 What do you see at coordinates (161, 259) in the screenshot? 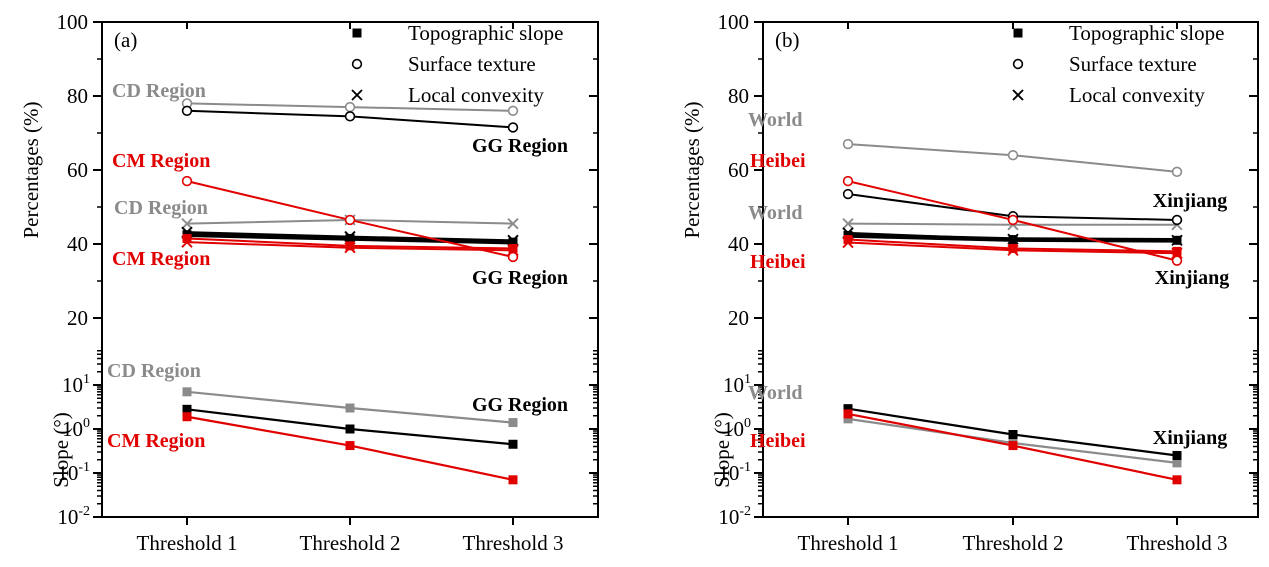
I see `region-label-cm-region: CM Region` at bounding box center [161, 259].